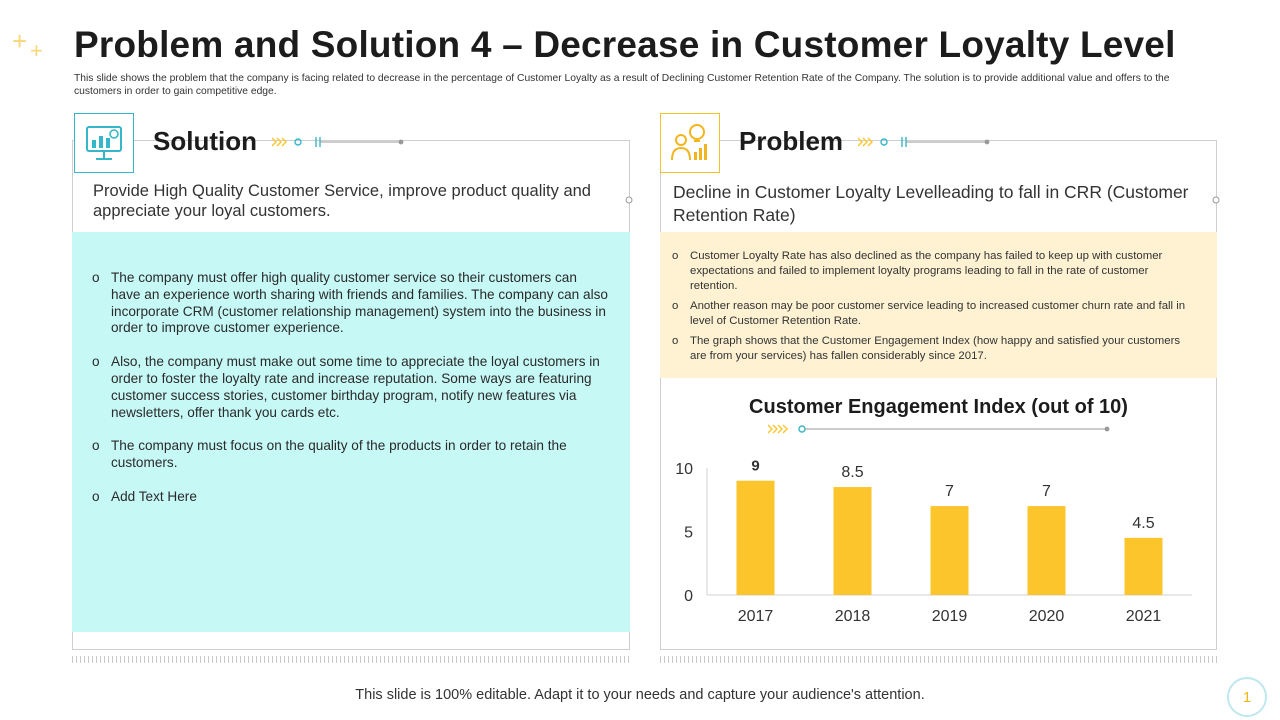 The image size is (1280, 720). I want to click on bar-2018, so click(852, 541).